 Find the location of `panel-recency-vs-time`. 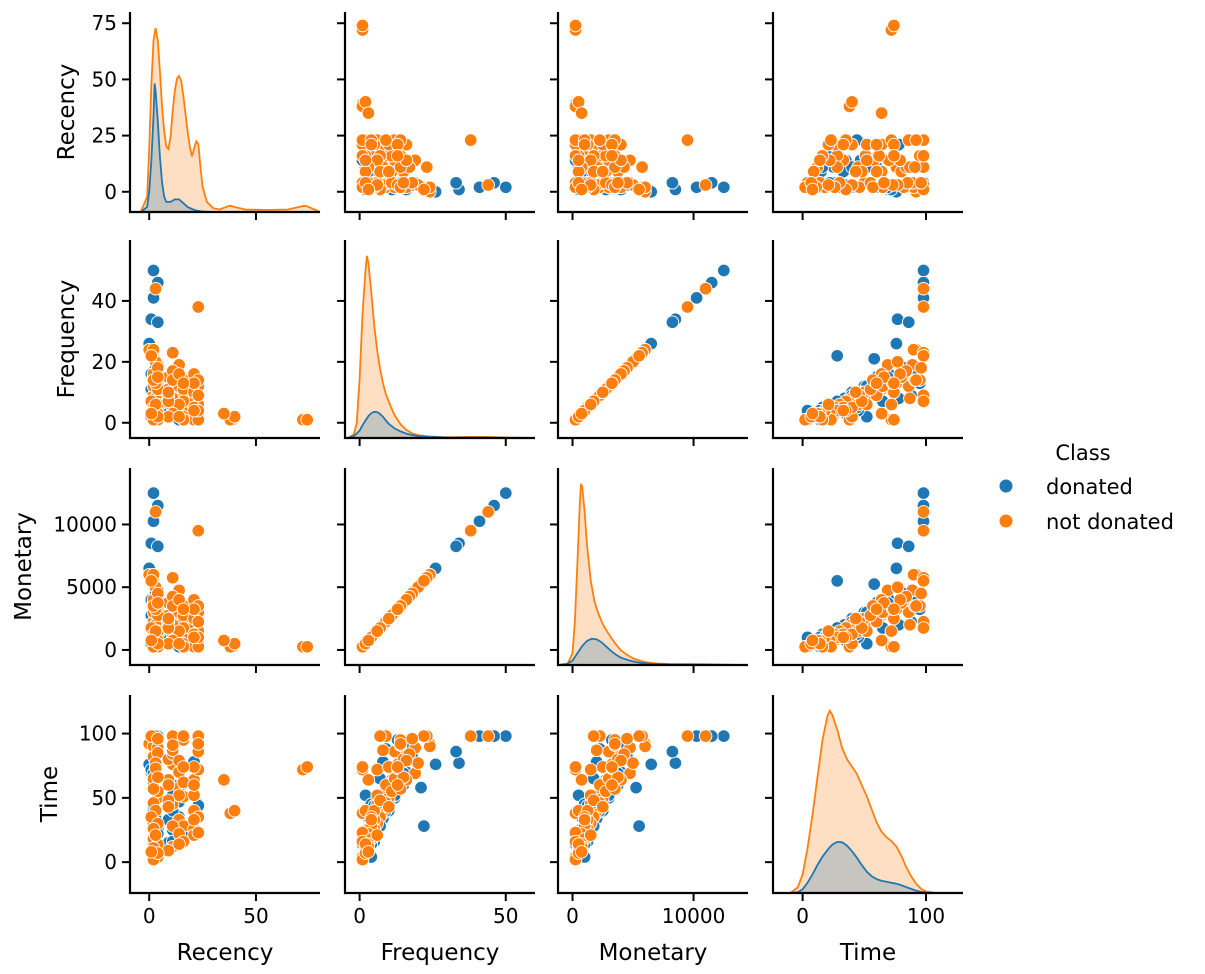

panel-recency-vs-time is located at coordinates (864, 116).